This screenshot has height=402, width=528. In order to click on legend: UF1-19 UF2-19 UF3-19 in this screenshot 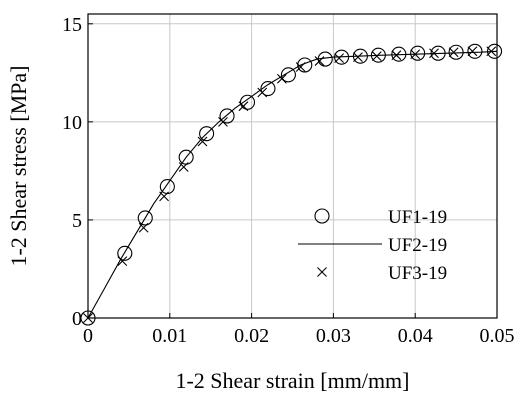, I will do `click(372, 245)`.